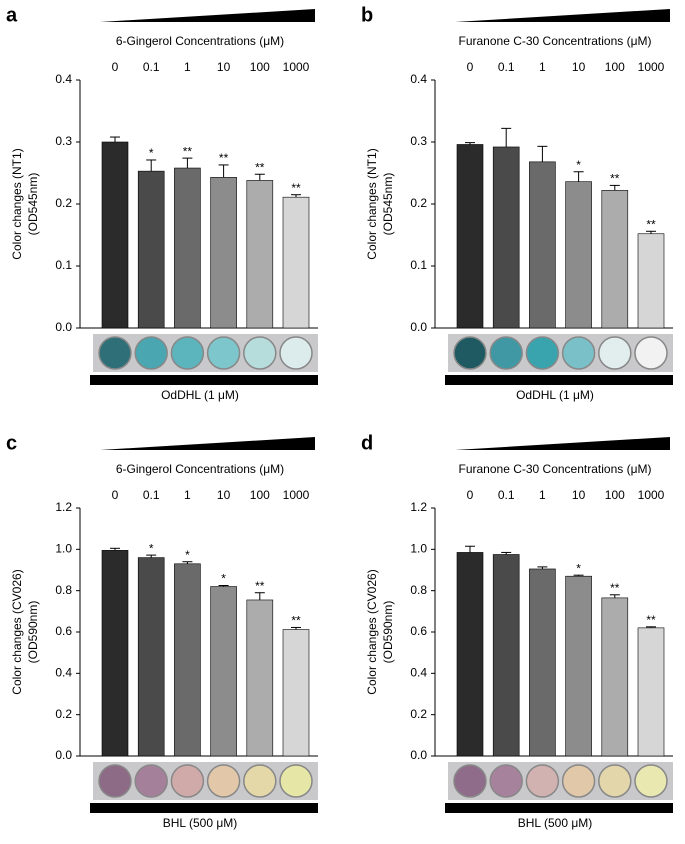 The image size is (685, 844). What do you see at coordinates (367, 15) in the screenshot?
I see `panel-label: b` at bounding box center [367, 15].